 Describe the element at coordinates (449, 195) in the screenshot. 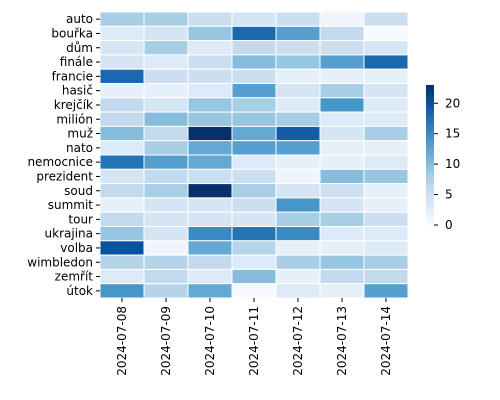

I see `colorbar-tick-label: 5` at that location.